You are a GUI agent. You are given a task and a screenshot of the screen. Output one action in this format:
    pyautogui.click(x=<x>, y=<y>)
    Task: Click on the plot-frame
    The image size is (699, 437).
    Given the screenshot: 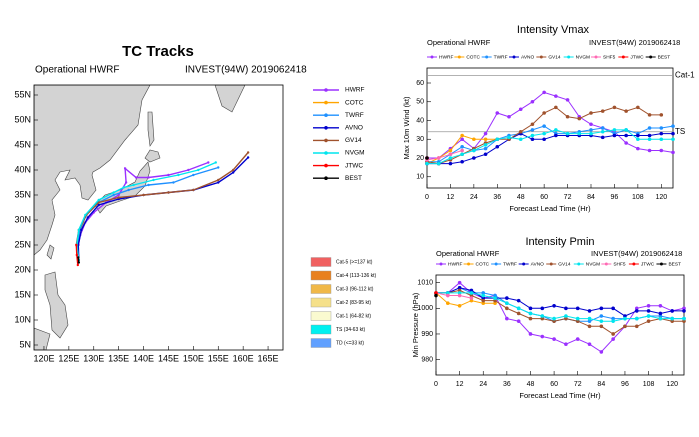 What is the action you would take?
    pyautogui.click(x=550, y=128)
    